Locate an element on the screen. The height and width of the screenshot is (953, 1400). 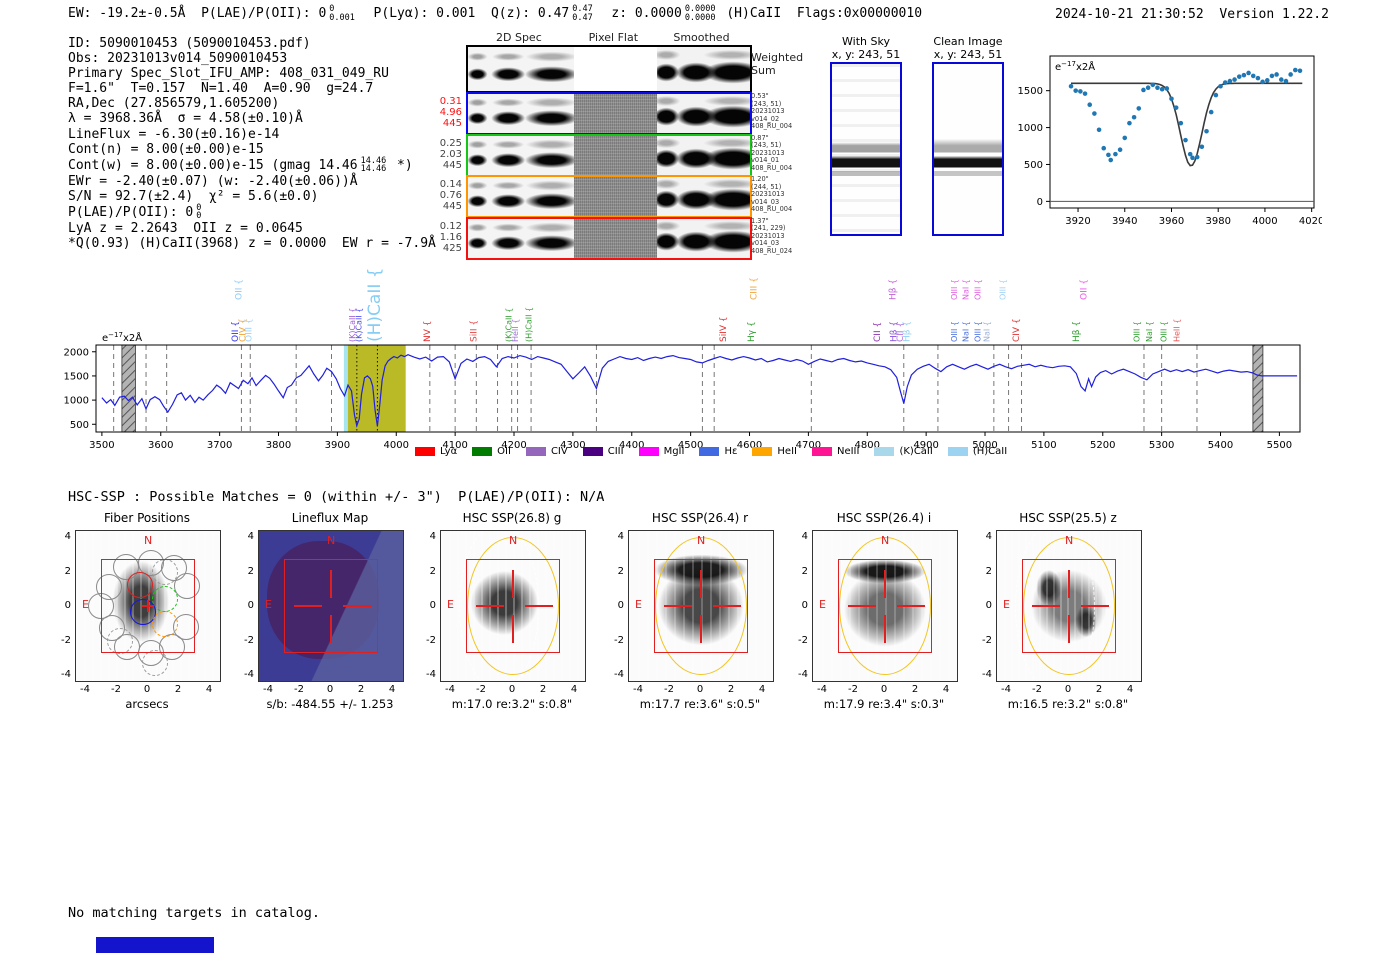
spec2d-row-2-left-labels: 0.25 2.03 445 is located at coordinates (450, 154).